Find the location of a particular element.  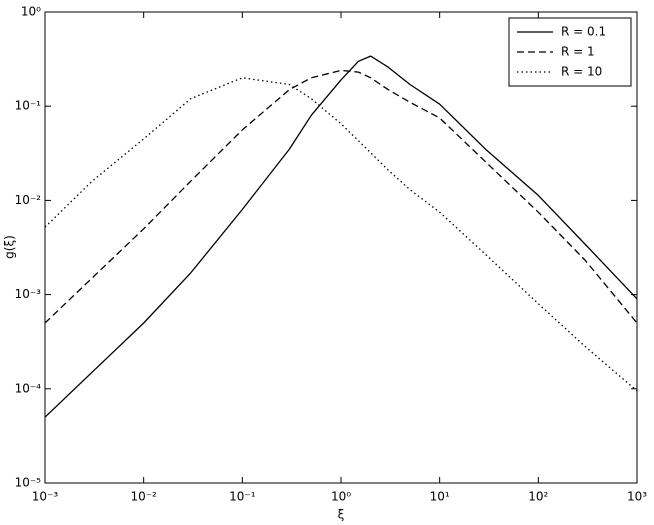

y-tick-label: 10⁻⁵ is located at coordinates (28, 483).